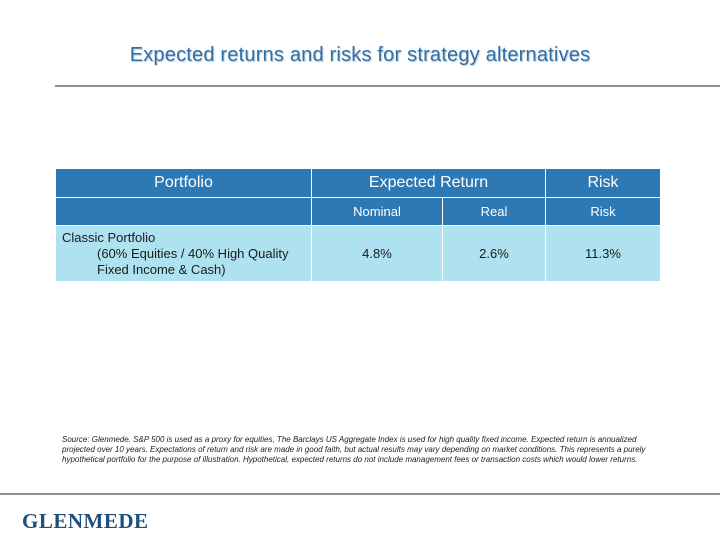 Image resolution: width=720 pixels, height=540 pixels. Describe the element at coordinates (387, 86) in the screenshot. I see `title-divider` at that location.